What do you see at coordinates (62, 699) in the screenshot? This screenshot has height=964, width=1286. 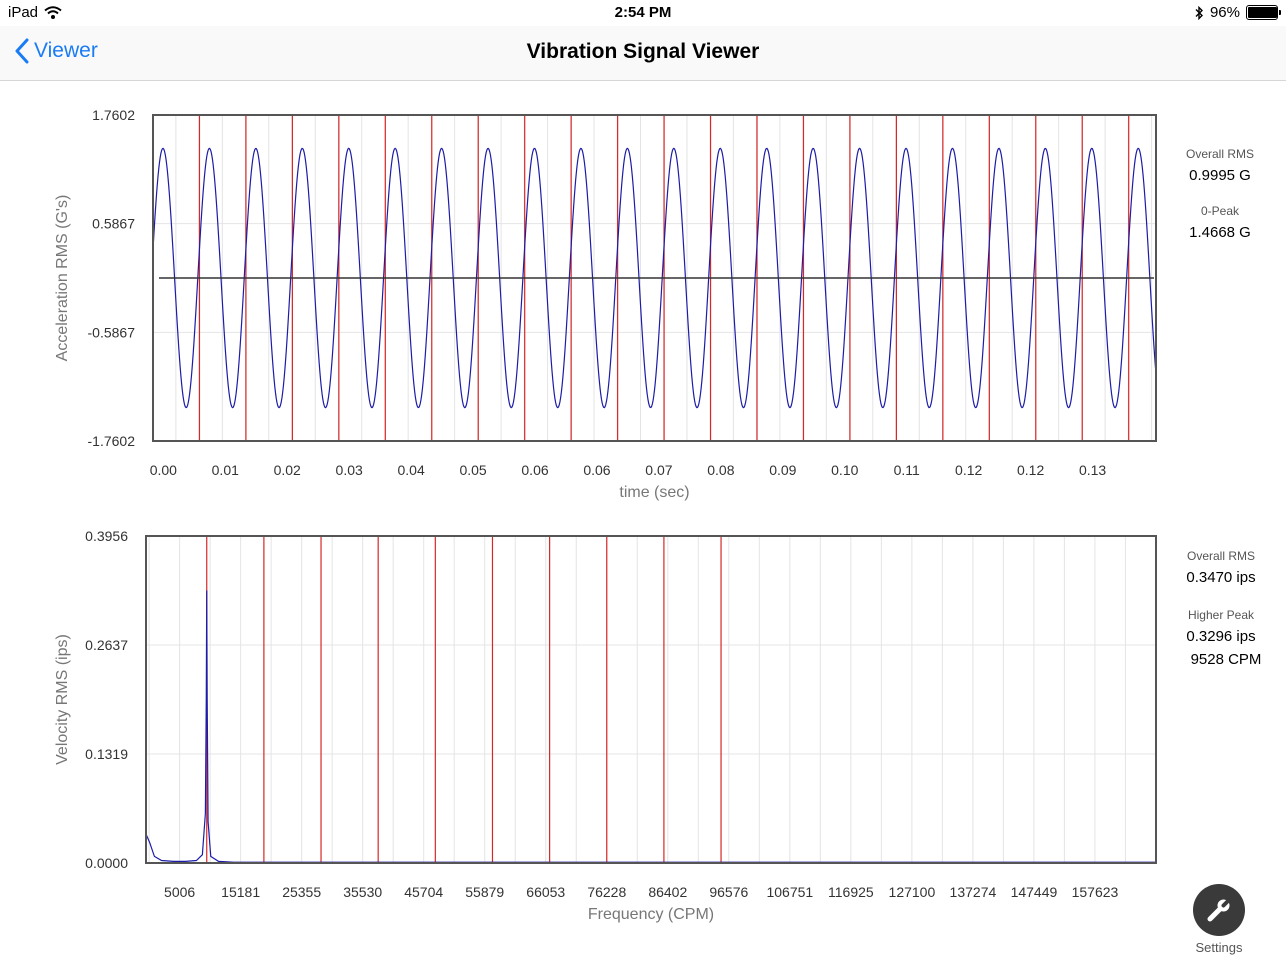 I see `y-axis-title: Velocity RMS (ips)` at bounding box center [62, 699].